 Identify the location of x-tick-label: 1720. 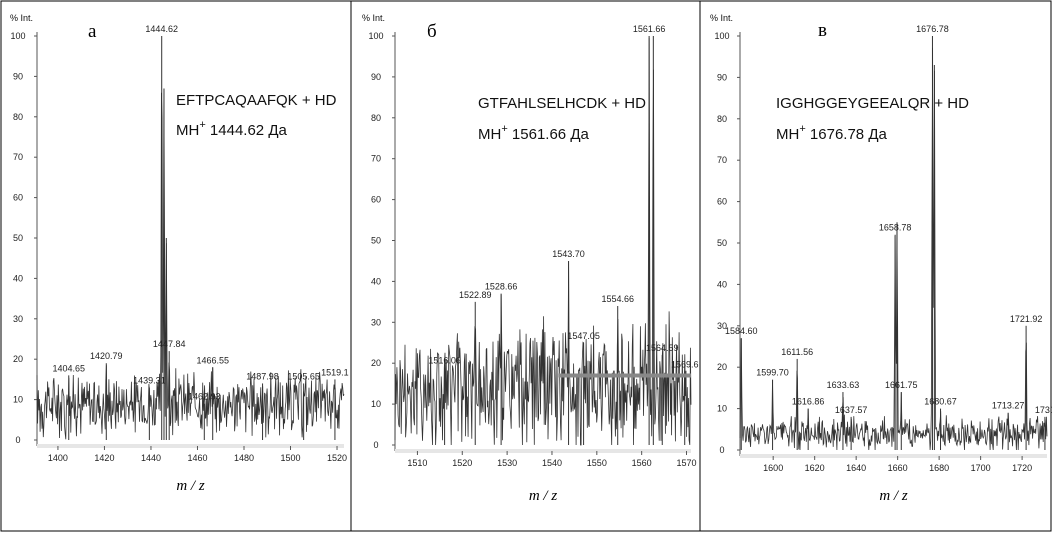
(1022, 468).